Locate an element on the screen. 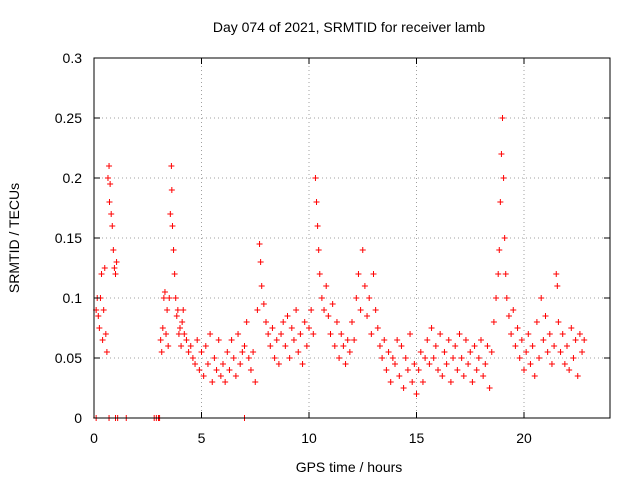  y-tick-label: 0.15 is located at coordinates (68, 238).